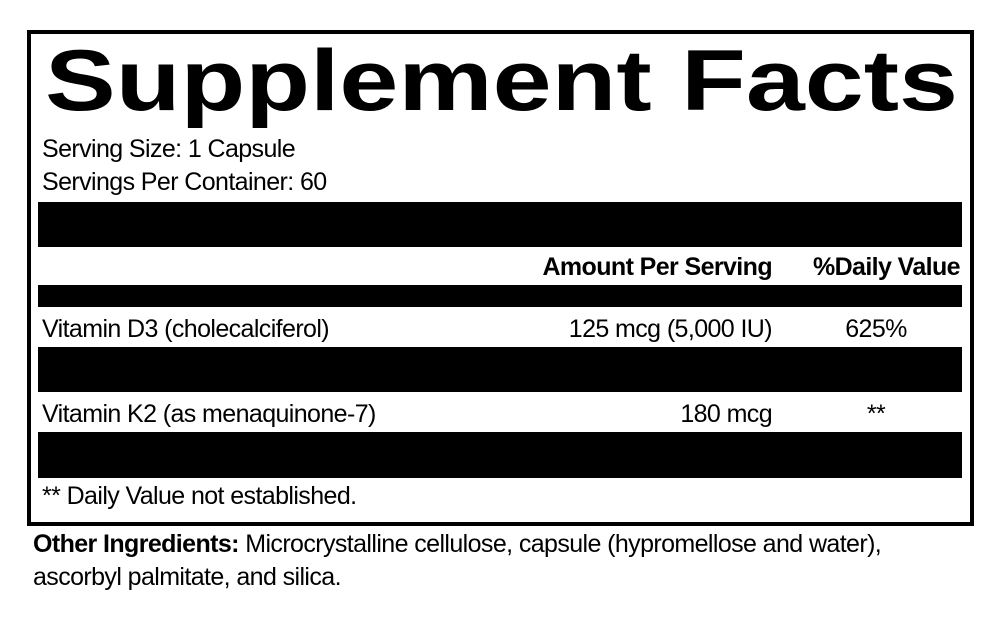 This screenshot has height=625, width=1000. I want to click on footnote: ** Daily Value not established., so click(199, 496).